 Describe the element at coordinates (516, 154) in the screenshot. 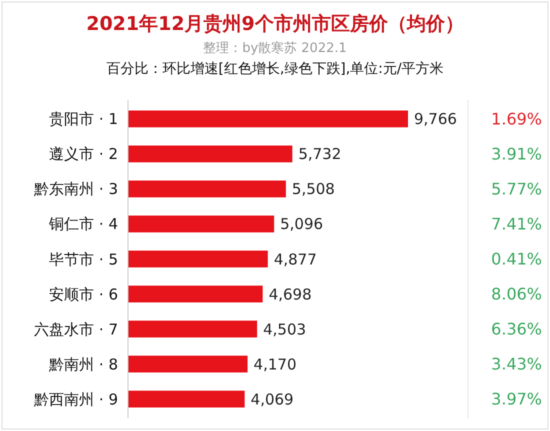

I see `text: 3.91%` at that location.